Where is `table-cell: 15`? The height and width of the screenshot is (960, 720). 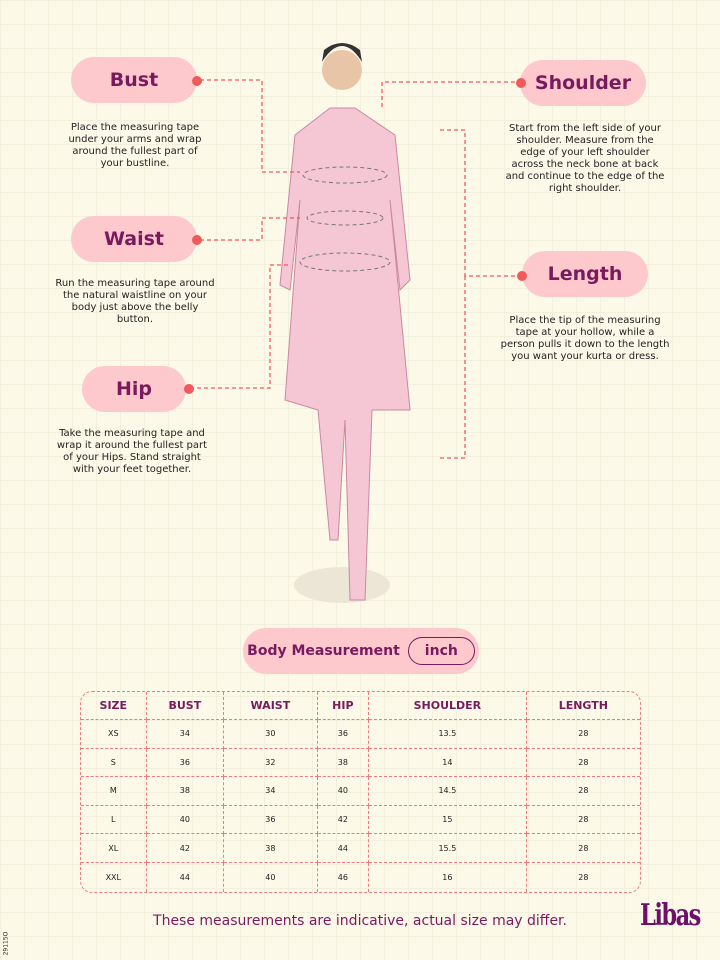
table-cell: 15 is located at coordinates (448, 820).